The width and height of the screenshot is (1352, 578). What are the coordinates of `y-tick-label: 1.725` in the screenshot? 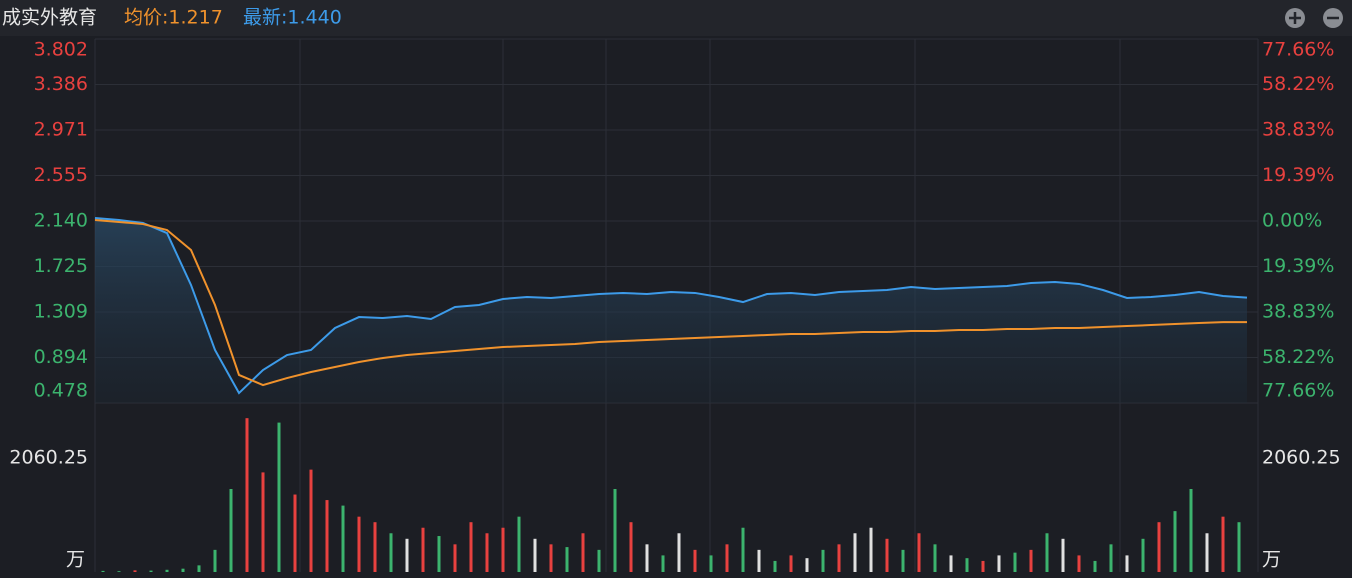 It's located at (61, 266).